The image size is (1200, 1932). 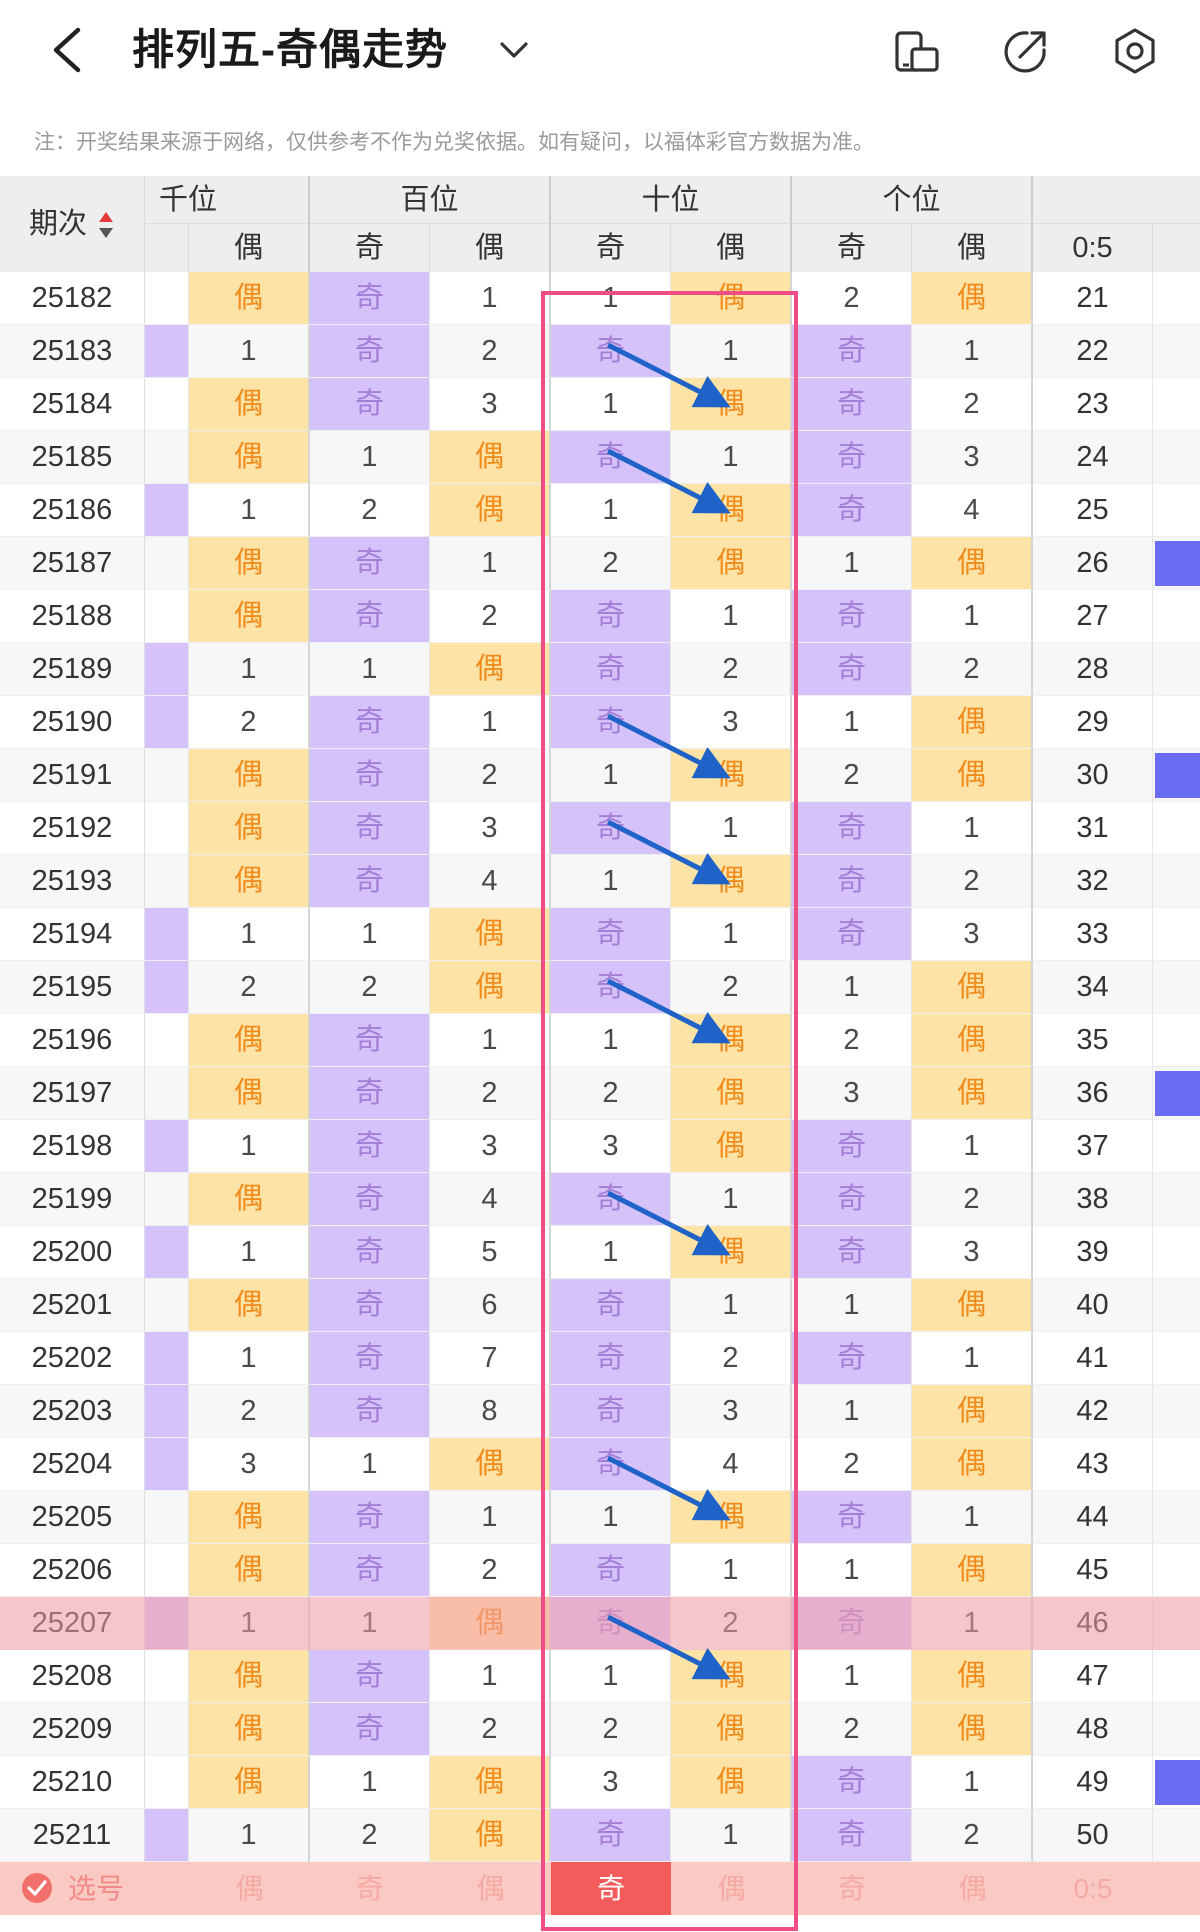 What do you see at coordinates (72, 1146) in the screenshot?
I see `period-cell: 25198` at bounding box center [72, 1146].